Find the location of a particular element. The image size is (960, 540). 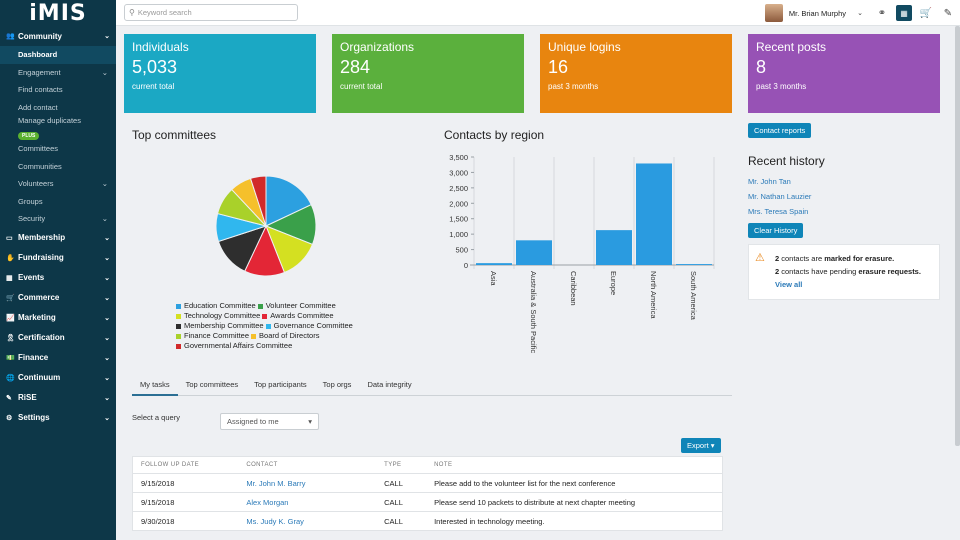

sidebar-item-manage-duplicates: Manage duplicates PLUS is located at coordinates (58, 128).